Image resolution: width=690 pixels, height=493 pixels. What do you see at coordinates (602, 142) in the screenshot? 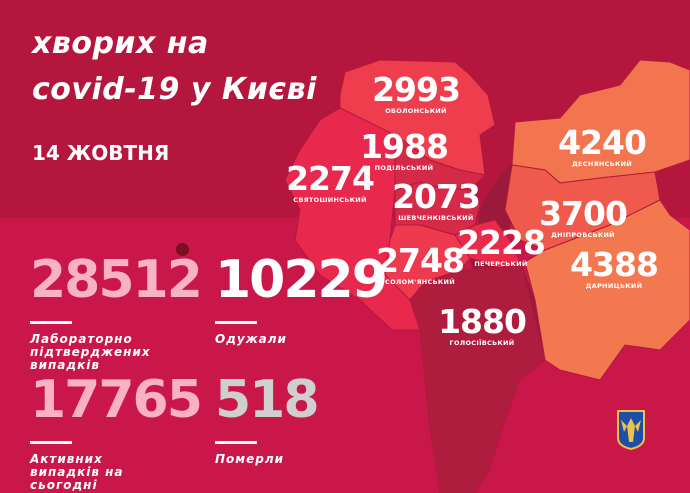
I see `district-value: 4240` at bounding box center [602, 142].